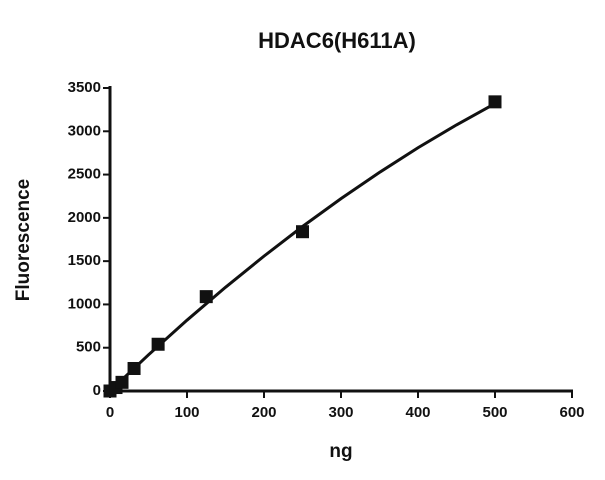 The width and height of the screenshot is (605, 480). I want to click on x-tick-label: 600, so click(571, 412).